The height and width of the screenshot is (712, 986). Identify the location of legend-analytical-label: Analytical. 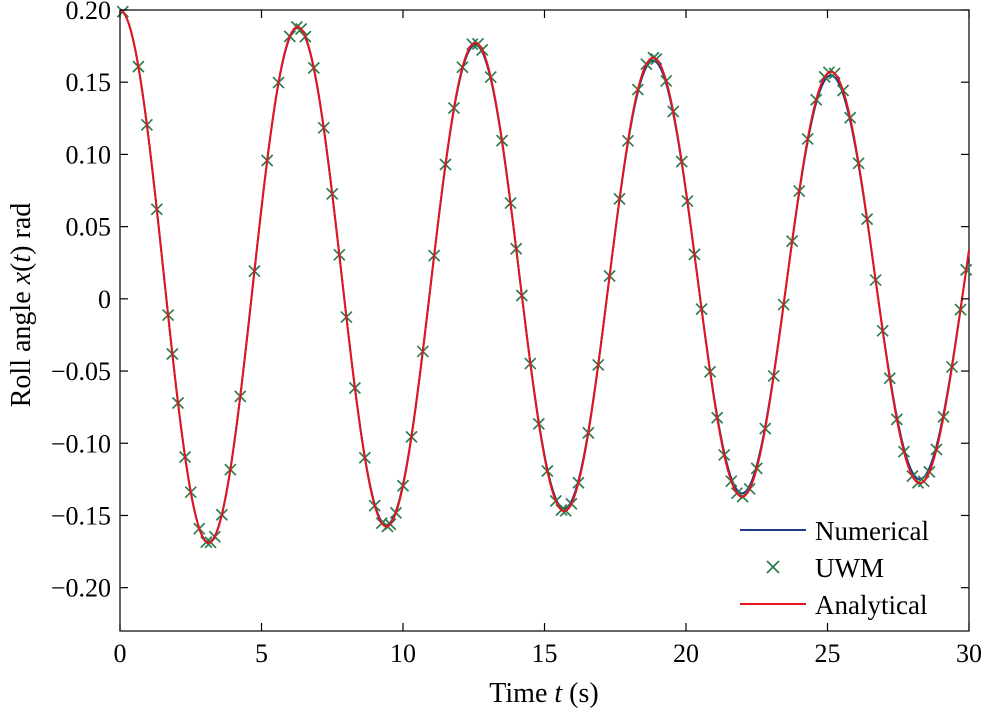
(871, 605).